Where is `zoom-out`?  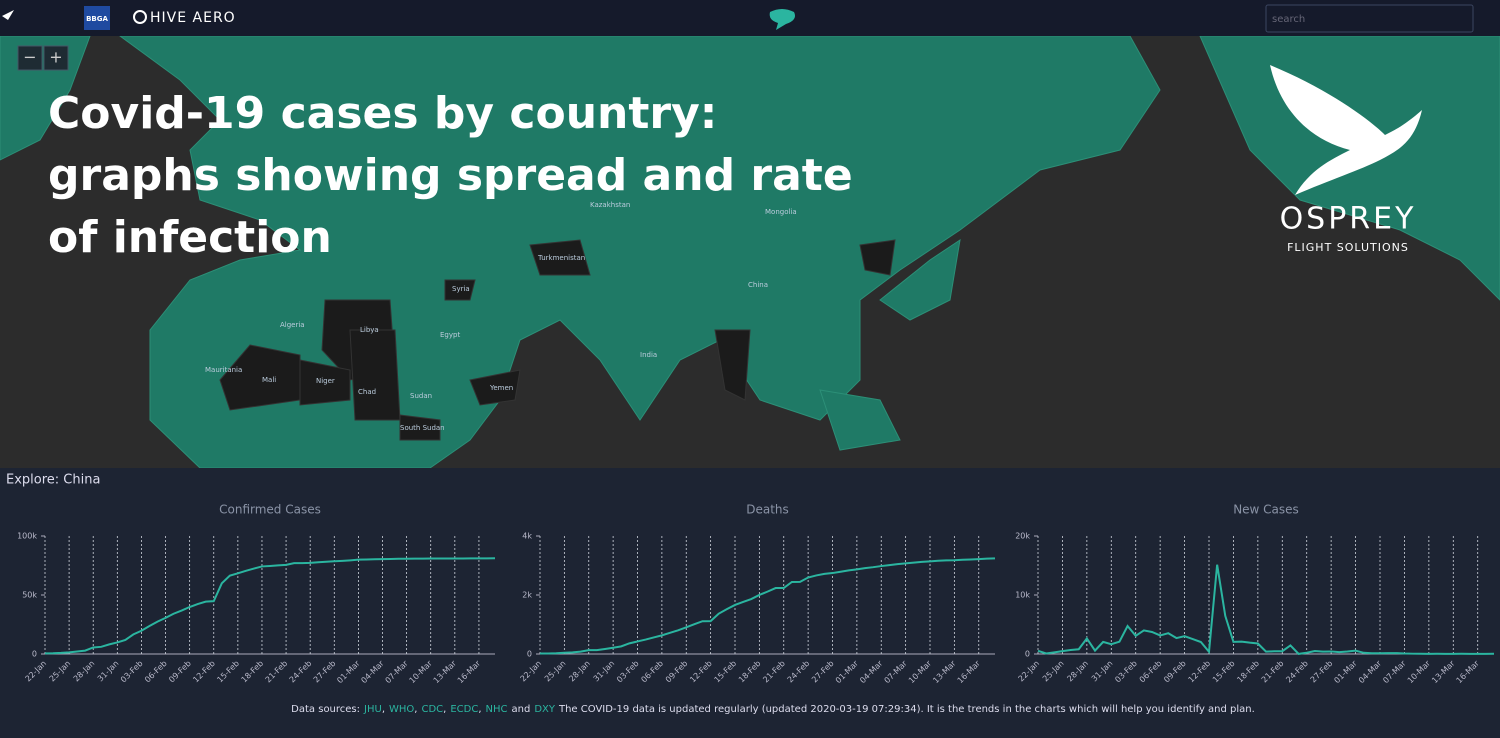 zoom-out is located at coordinates (30, 58).